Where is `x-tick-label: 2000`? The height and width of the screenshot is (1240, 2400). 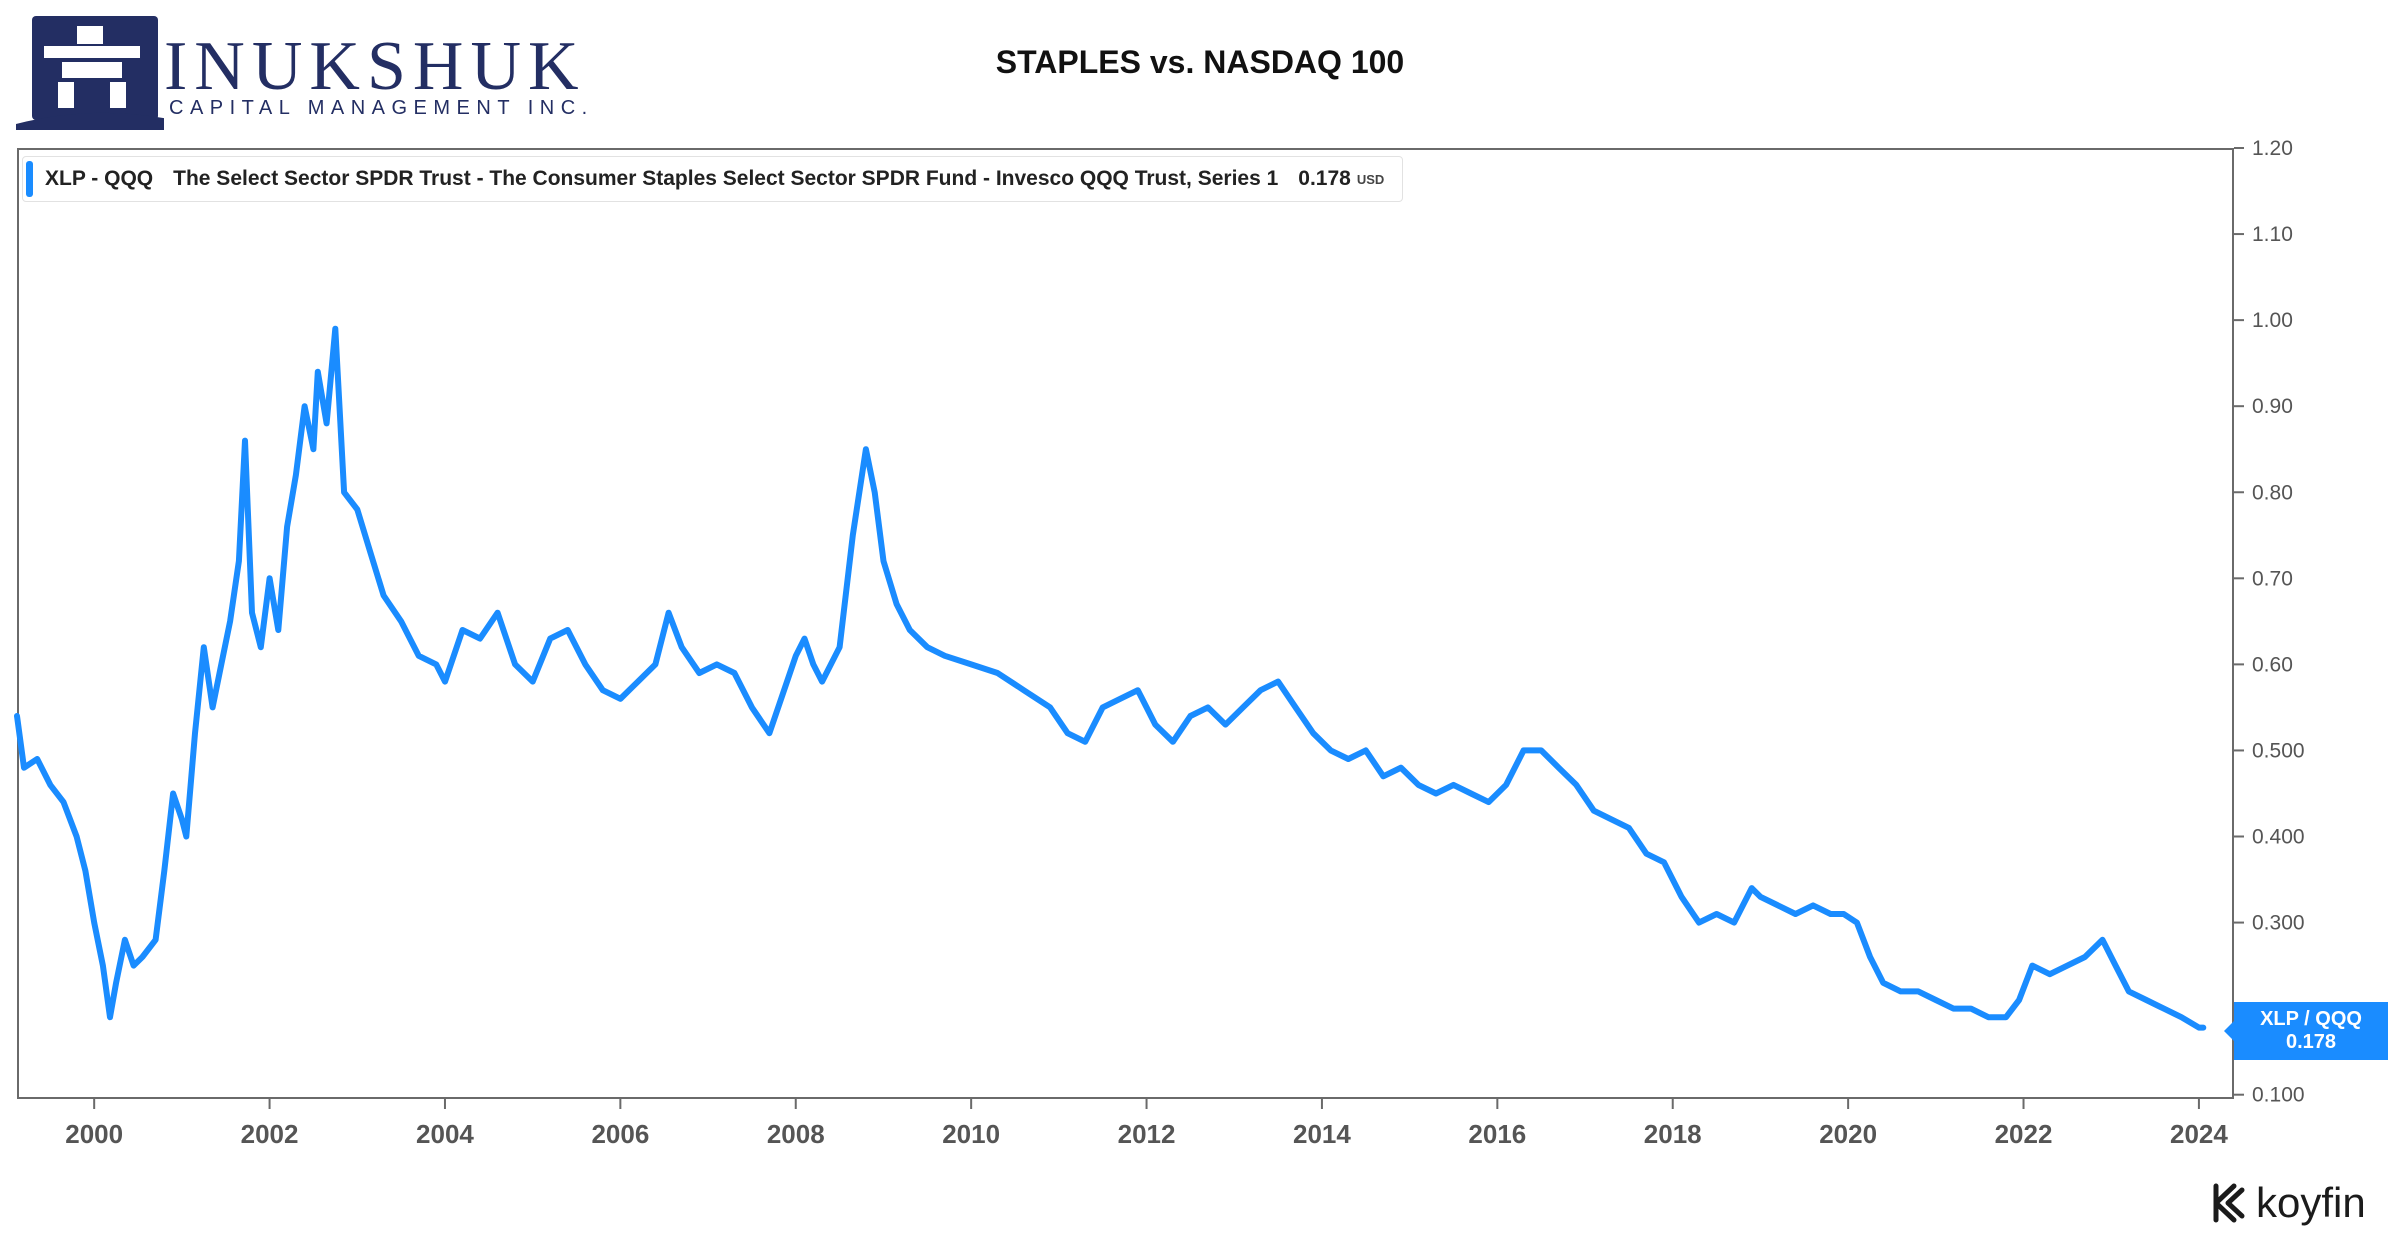 x-tick-label: 2000 is located at coordinates (94, 1134).